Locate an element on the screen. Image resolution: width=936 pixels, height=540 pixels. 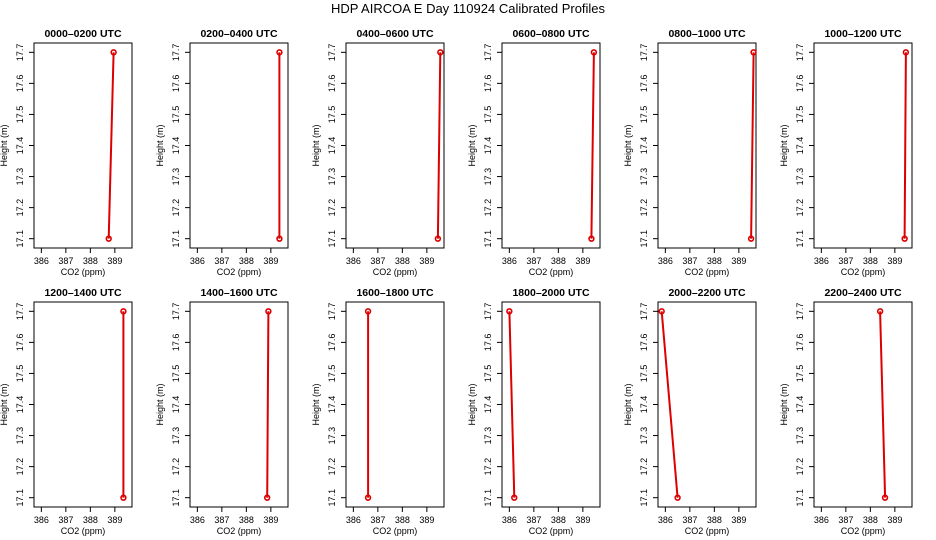
panel-title: 1800–2000 UTC is located at coordinates (550, 293).